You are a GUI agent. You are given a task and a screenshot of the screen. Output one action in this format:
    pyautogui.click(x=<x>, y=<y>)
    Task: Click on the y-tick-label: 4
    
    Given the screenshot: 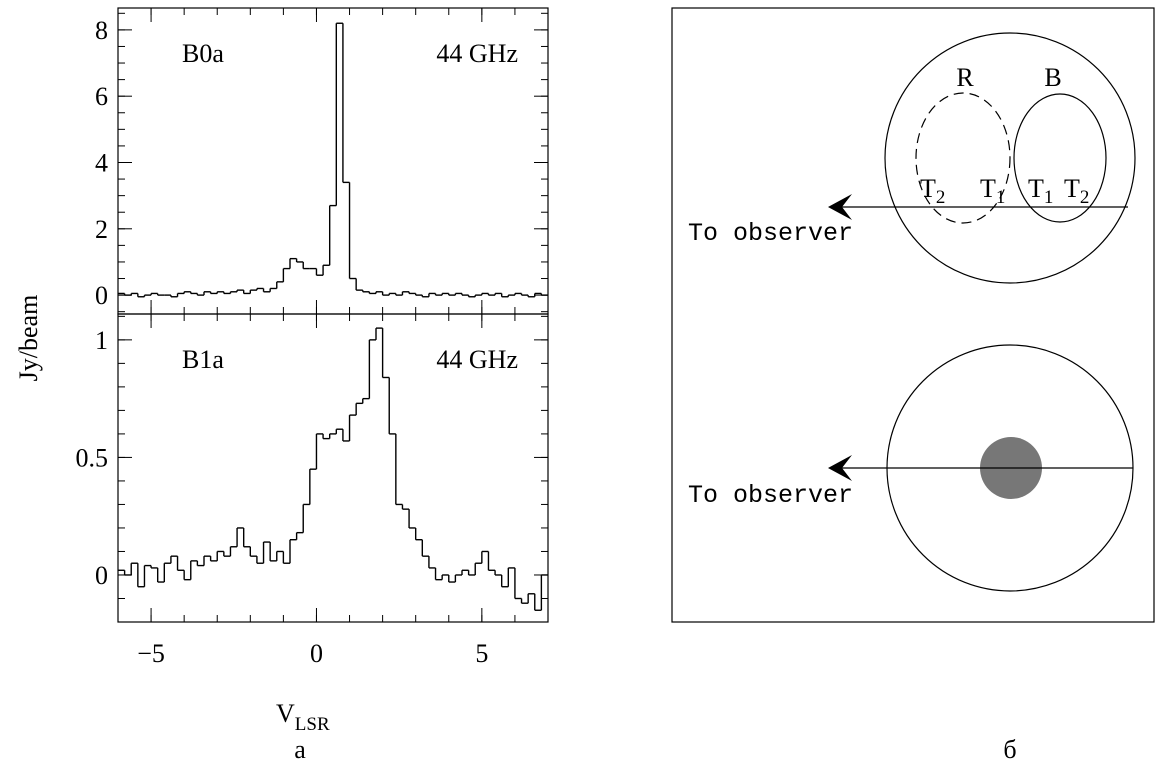 What is the action you would take?
    pyautogui.click(x=101, y=162)
    